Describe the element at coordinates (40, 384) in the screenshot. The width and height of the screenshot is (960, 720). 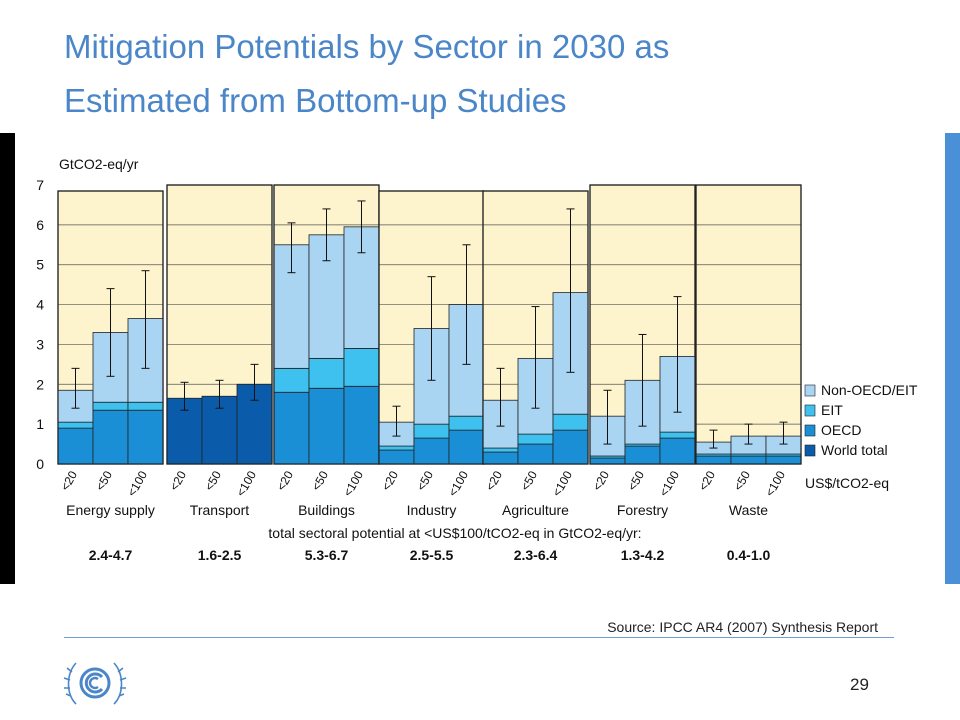
I see `y-tick-label: 2` at that location.